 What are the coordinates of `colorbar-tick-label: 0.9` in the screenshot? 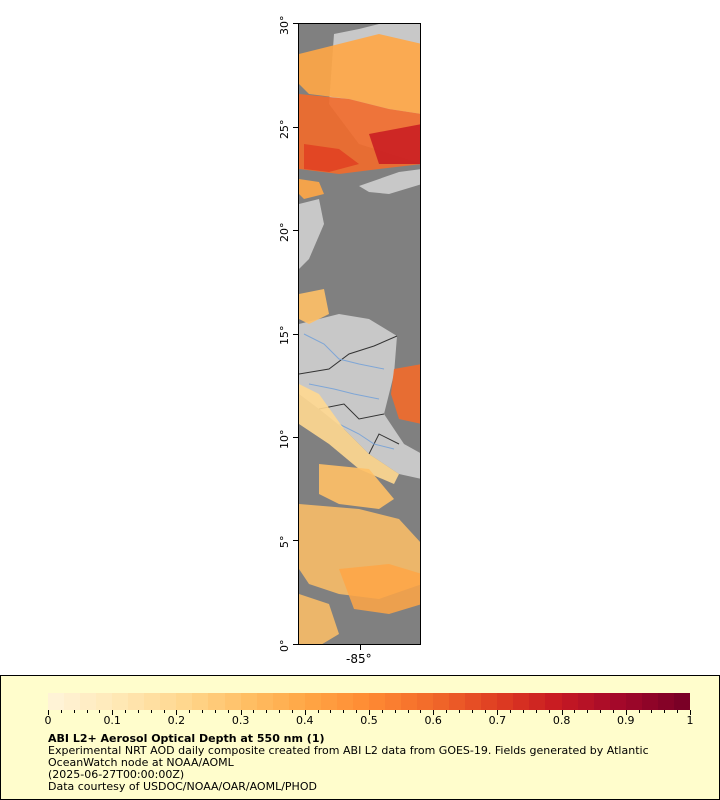 It's located at (626, 720).